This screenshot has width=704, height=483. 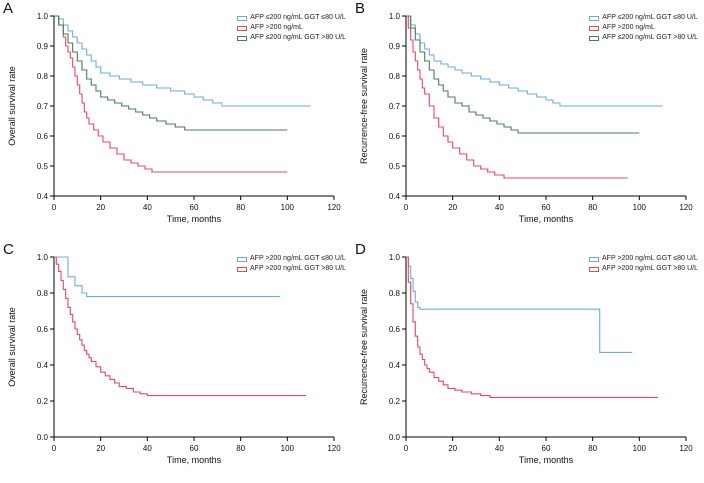 What do you see at coordinates (546, 219) in the screenshot?
I see `panel-b-x-axis-title: Time, months` at bounding box center [546, 219].